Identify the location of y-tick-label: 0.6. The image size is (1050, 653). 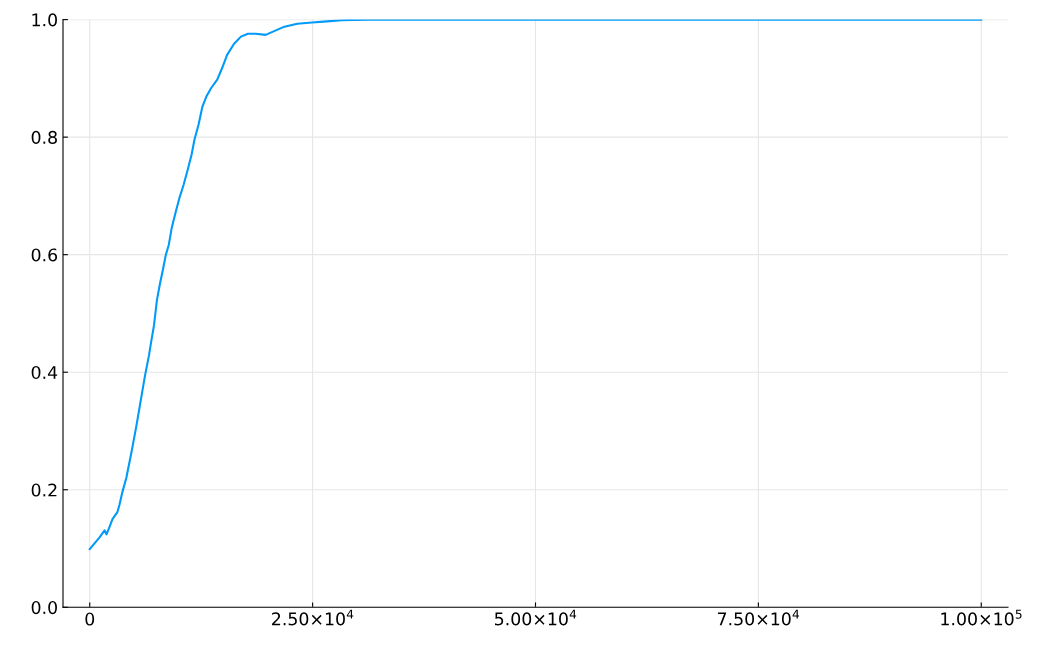
(44, 255).